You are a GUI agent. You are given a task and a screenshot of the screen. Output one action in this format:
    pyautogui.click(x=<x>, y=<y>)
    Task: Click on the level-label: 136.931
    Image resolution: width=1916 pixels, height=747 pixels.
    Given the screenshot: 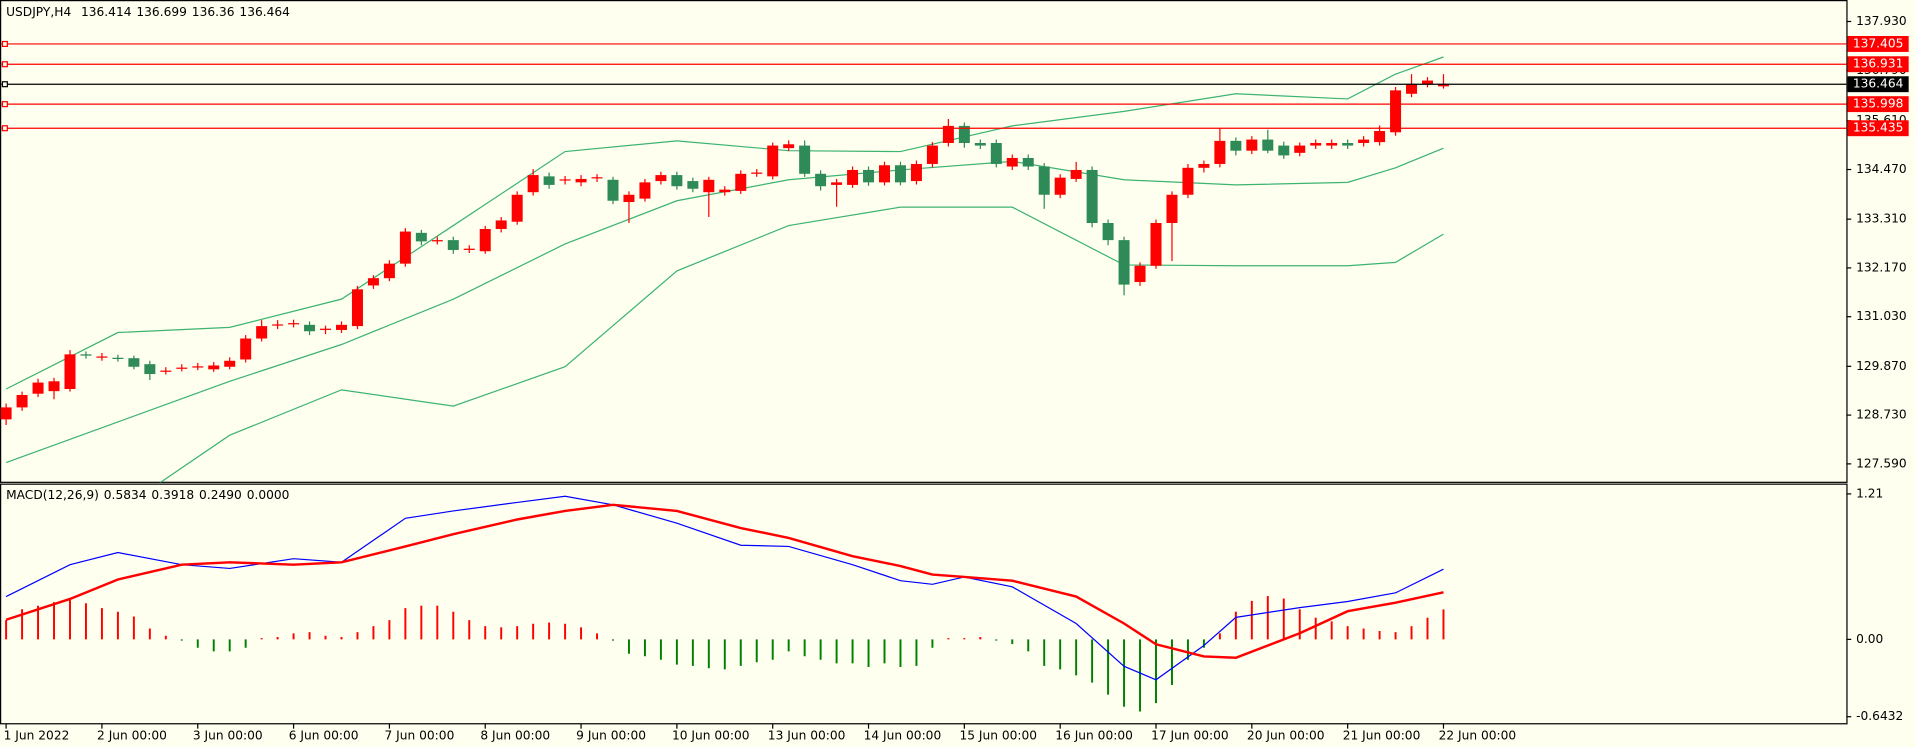 What is the action you would take?
    pyautogui.click(x=1878, y=64)
    